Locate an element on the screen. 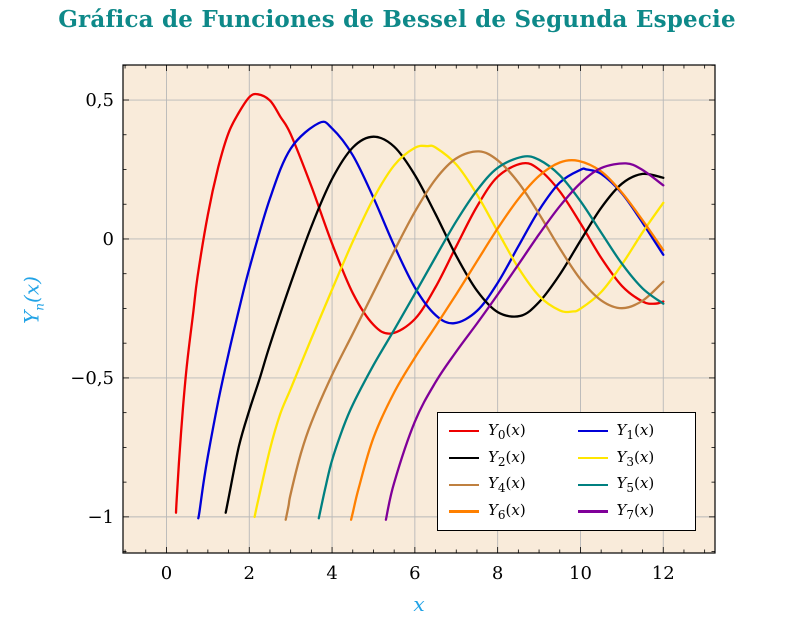 Image resolution: width=794 pixels, height=628 pixels. legend-item-label: Y6(x) is located at coordinates (507, 512).